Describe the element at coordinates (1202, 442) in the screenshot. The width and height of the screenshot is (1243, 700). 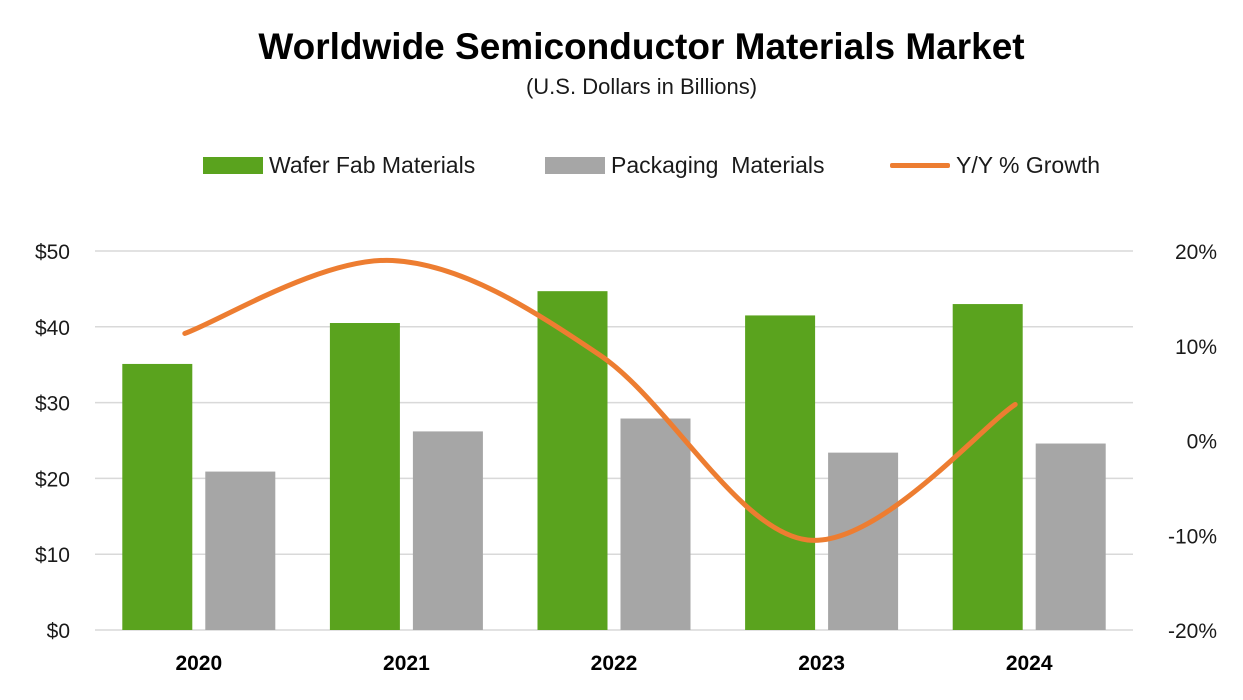
I see `right-tick-label: 0%` at that location.